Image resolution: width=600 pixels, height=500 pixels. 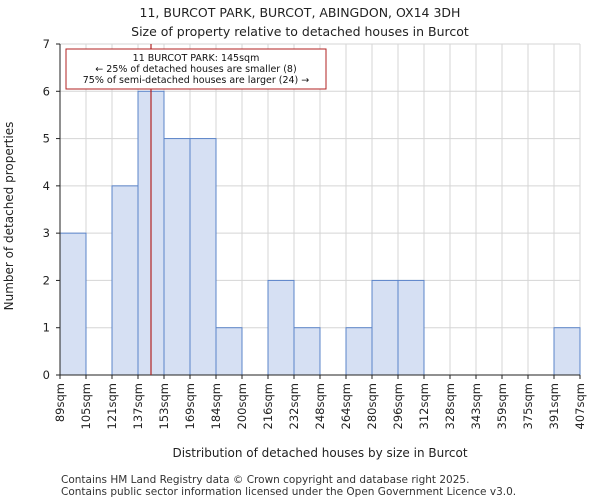 What do you see at coordinates (46, 44) in the screenshot?
I see `y-tick-label: 7` at bounding box center [46, 44].